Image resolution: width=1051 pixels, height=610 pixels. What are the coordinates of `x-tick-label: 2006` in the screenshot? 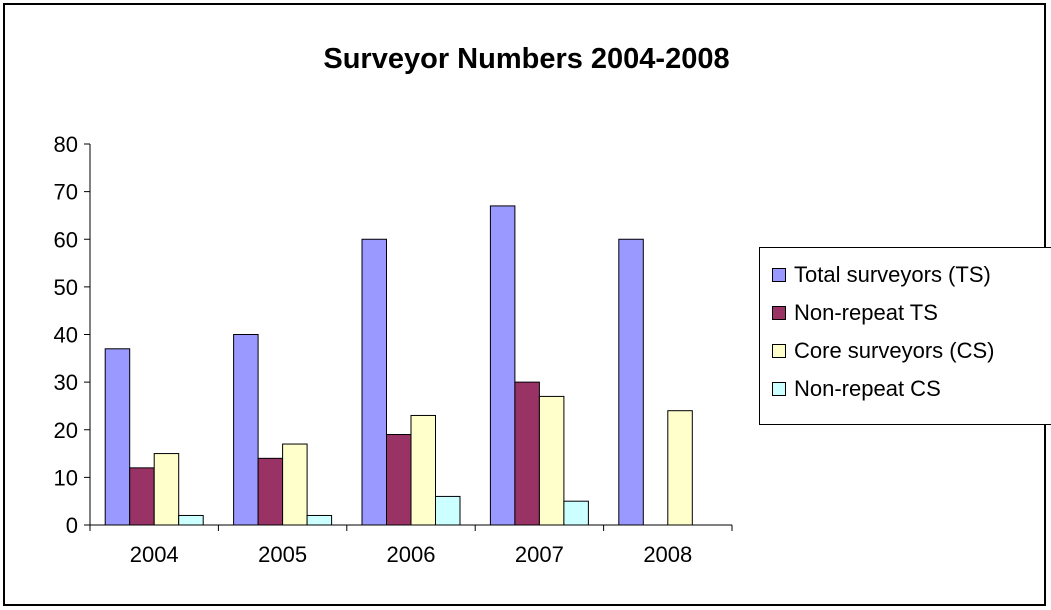 It's located at (411, 554).